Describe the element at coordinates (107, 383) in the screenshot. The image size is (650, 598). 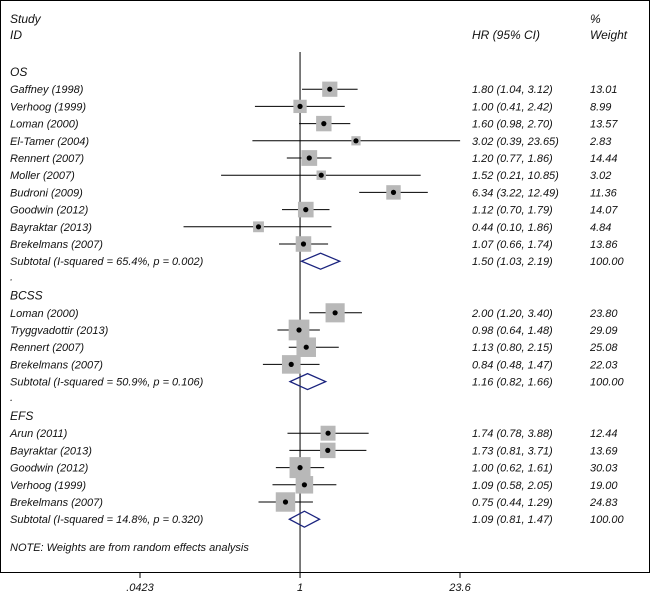
I see `subtotal-1-label: Subtotal (I-squared = 50.9%, p = 0.106)` at that location.